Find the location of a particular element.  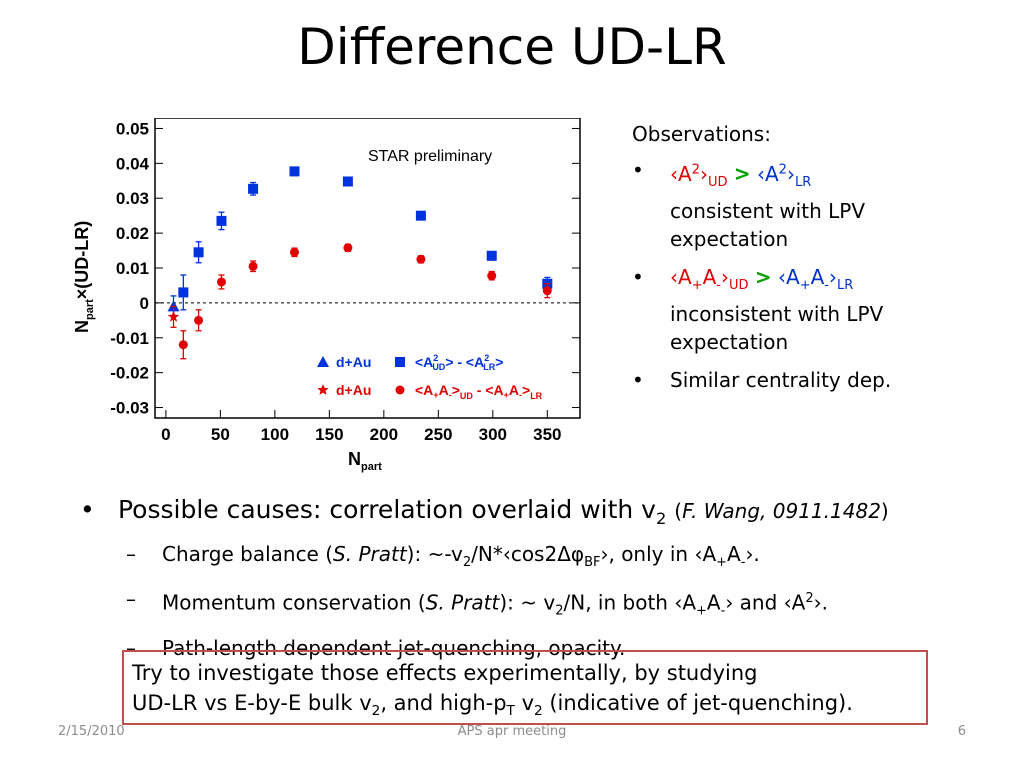

y-tick-label: 0.01 is located at coordinates (132, 268).